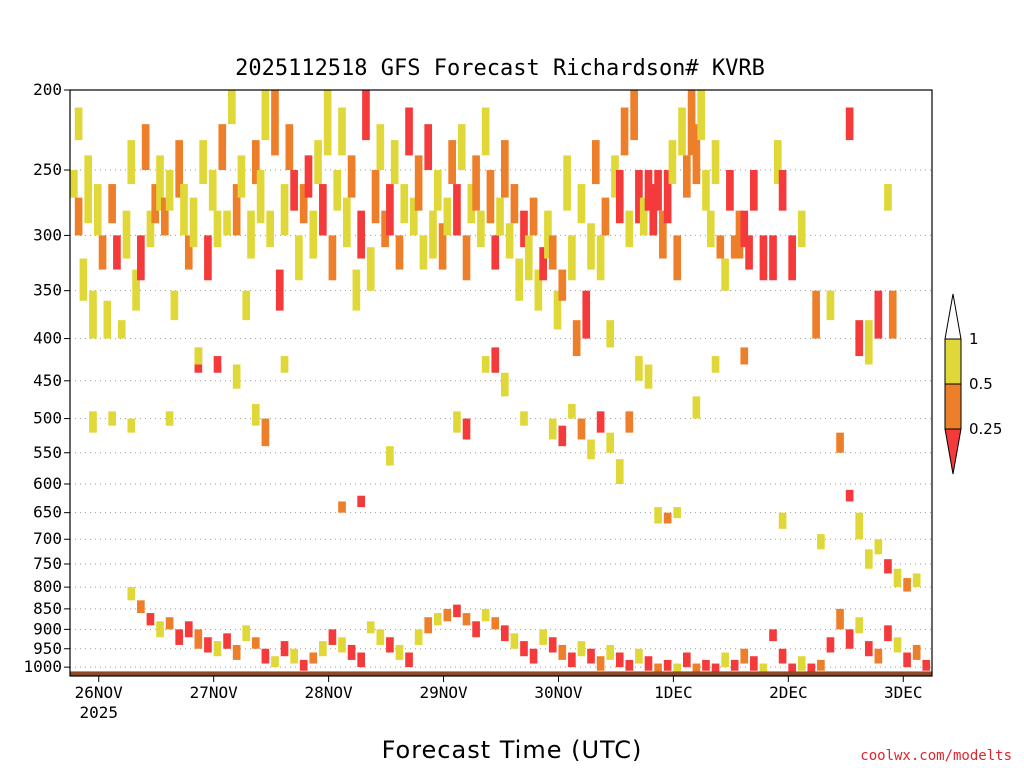  What do you see at coordinates (985, 429) in the screenshot?
I see `legend-label-3: 0.25` at bounding box center [985, 429].